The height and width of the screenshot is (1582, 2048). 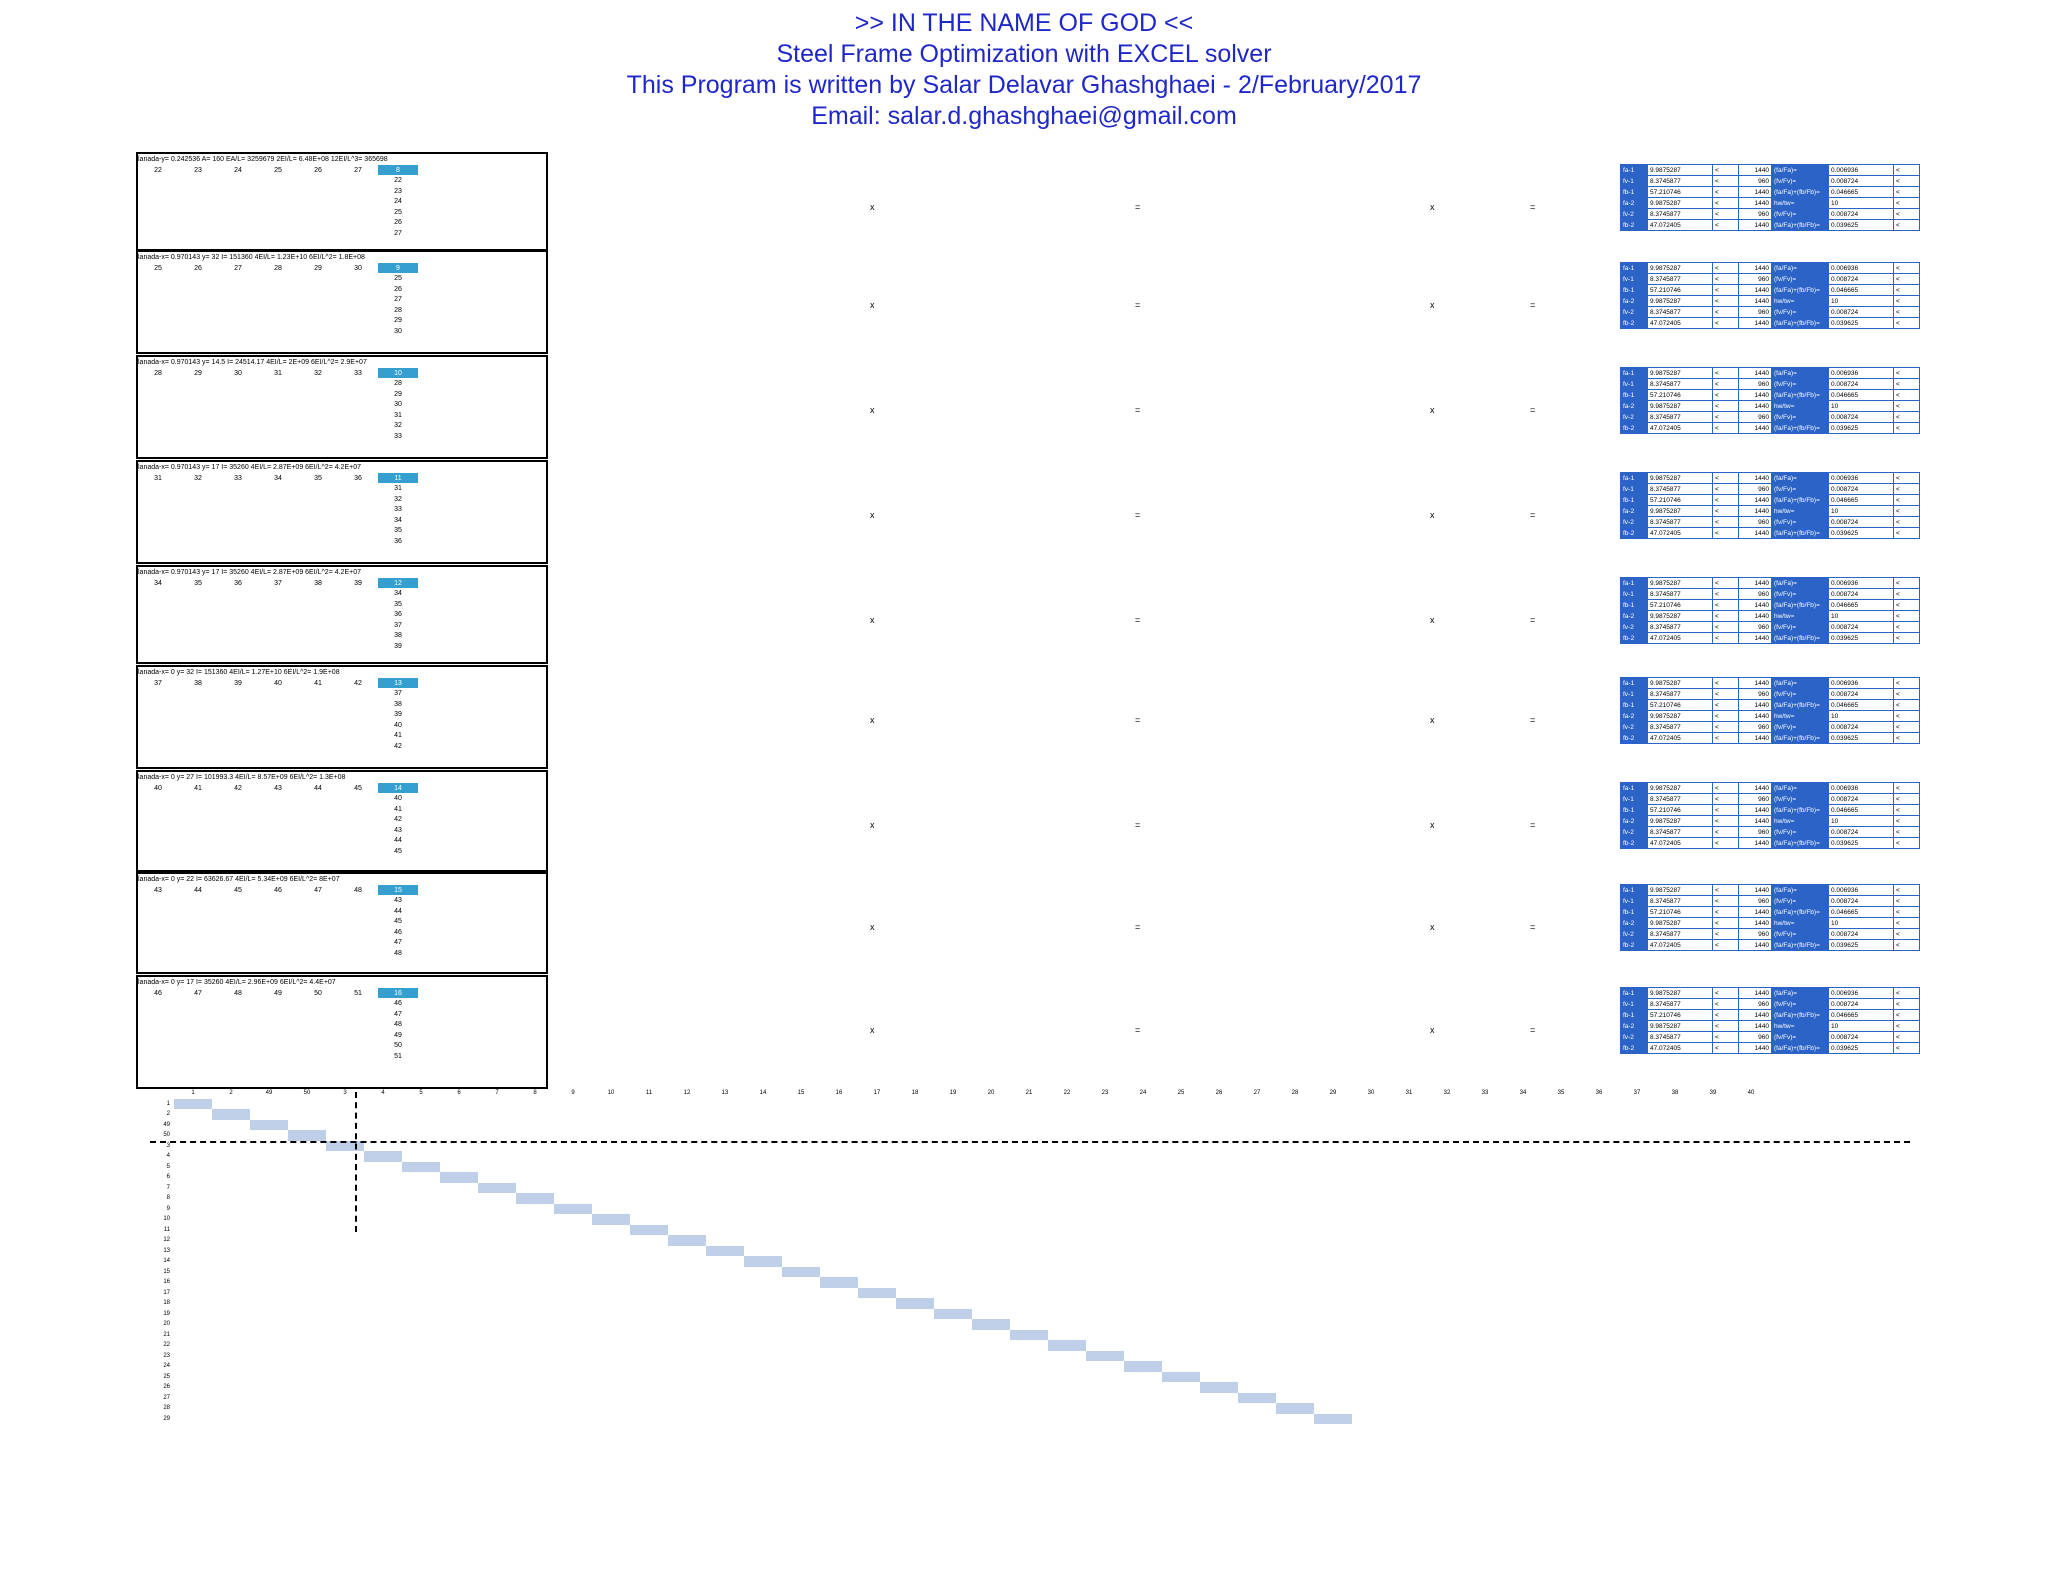 What do you see at coordinates (238, 583) in the screenshot?
I see `dof-label: 36` at bounding box center [238, 583].